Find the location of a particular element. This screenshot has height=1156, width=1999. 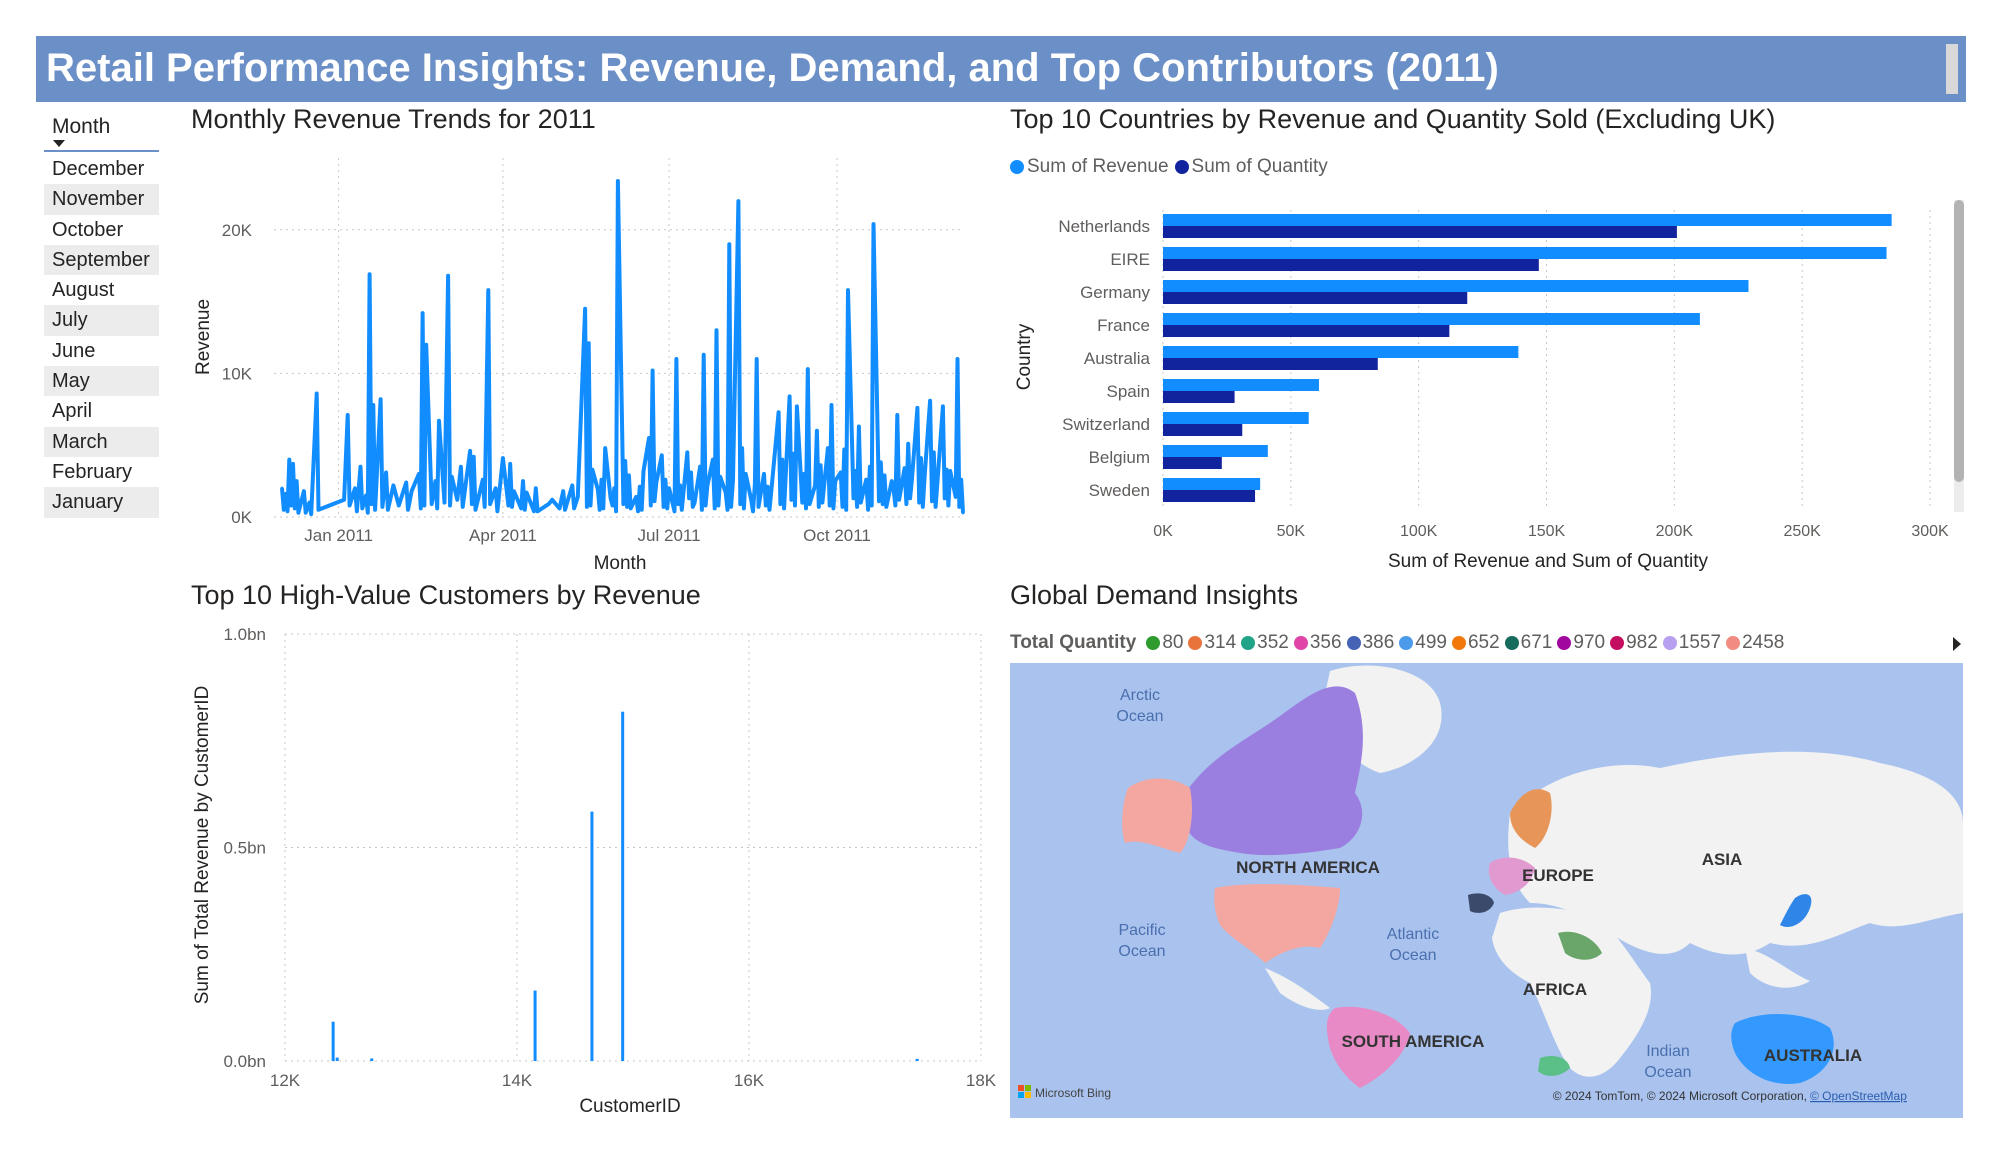

map-legend-item: 970 is located at coordinates (1581, 643).